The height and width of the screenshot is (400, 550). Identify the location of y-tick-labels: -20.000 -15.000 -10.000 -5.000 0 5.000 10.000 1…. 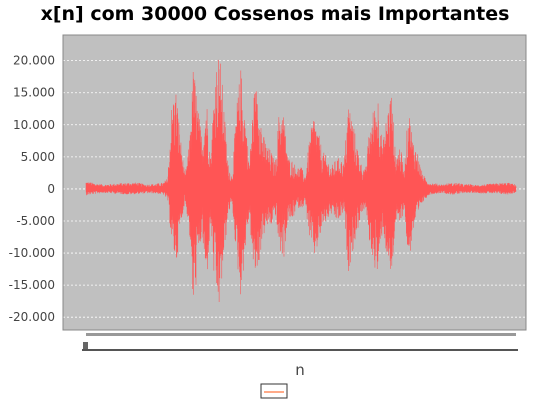
(32, 189).